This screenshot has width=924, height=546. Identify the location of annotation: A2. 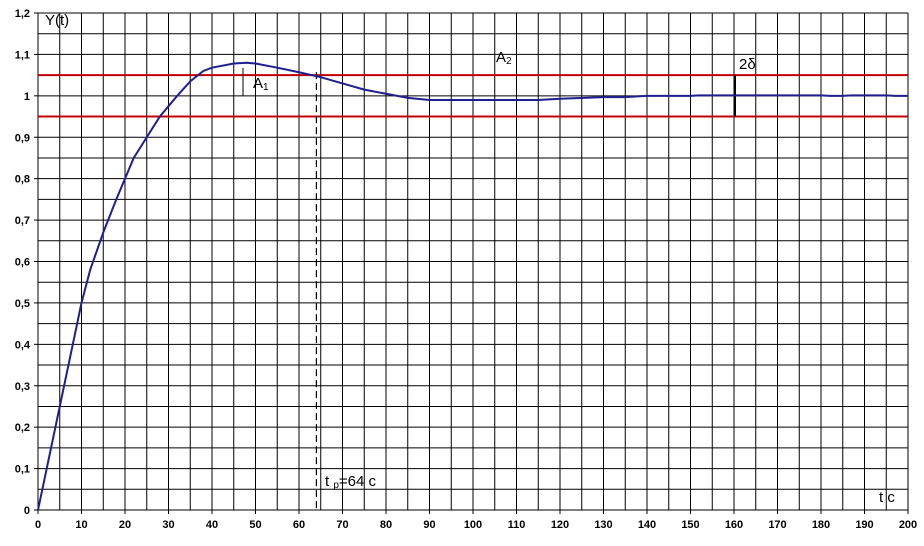
(504, 58).